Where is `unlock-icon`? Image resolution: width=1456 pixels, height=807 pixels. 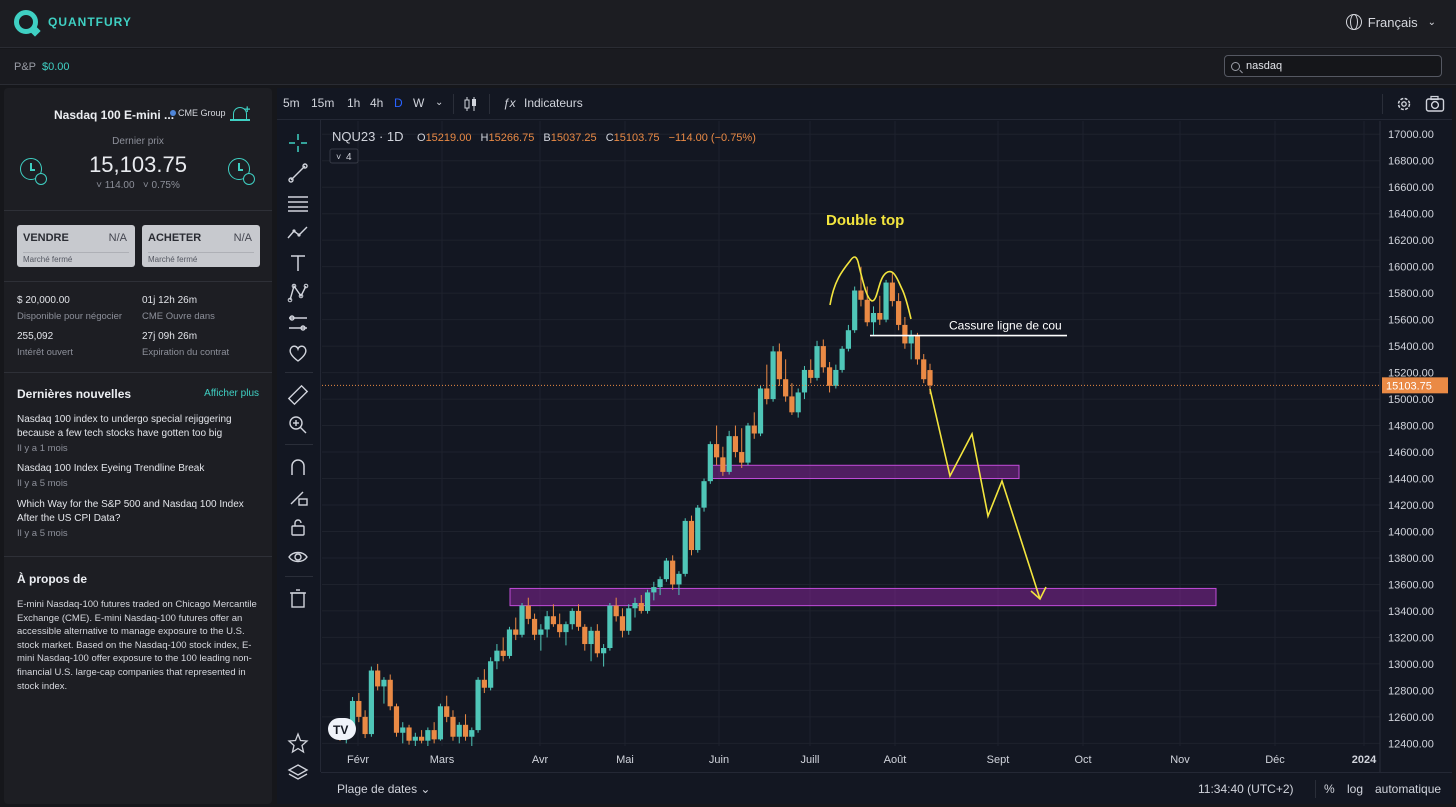 unlock-icon is located at coordinates (298, 527).